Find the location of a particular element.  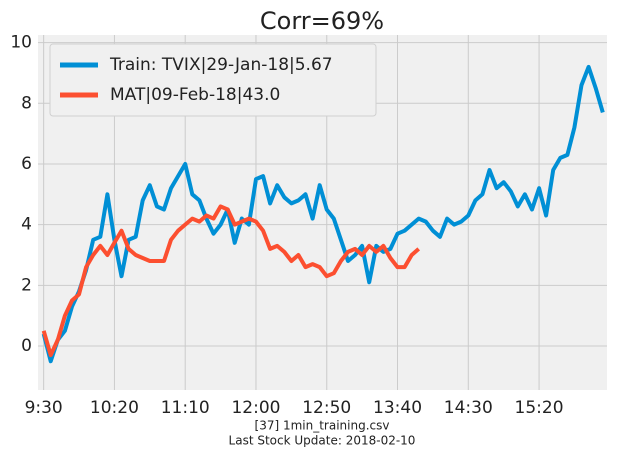

footer-line: [37] 1min_training.csv is located at coordinates (322, 426).